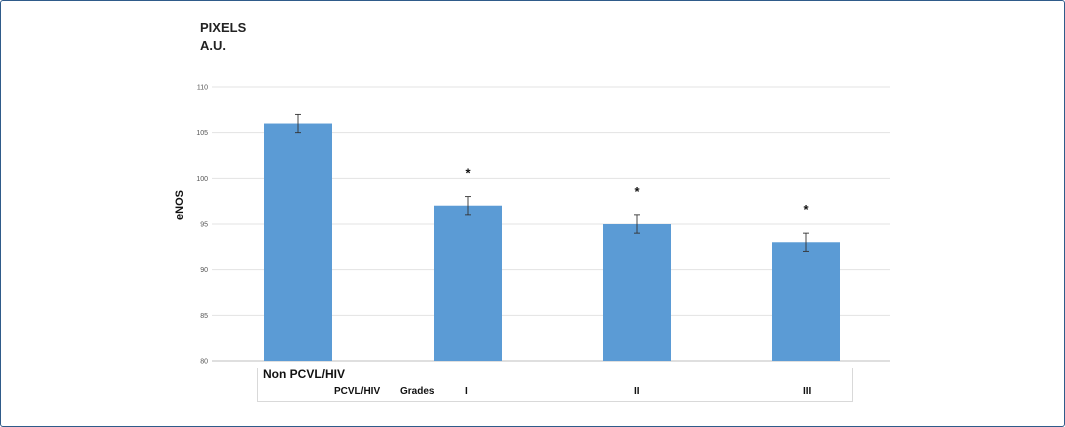  Describe the element at coordinates (807, 391) in the screenshot. I see `x-label-grade-iii: III` at that location.